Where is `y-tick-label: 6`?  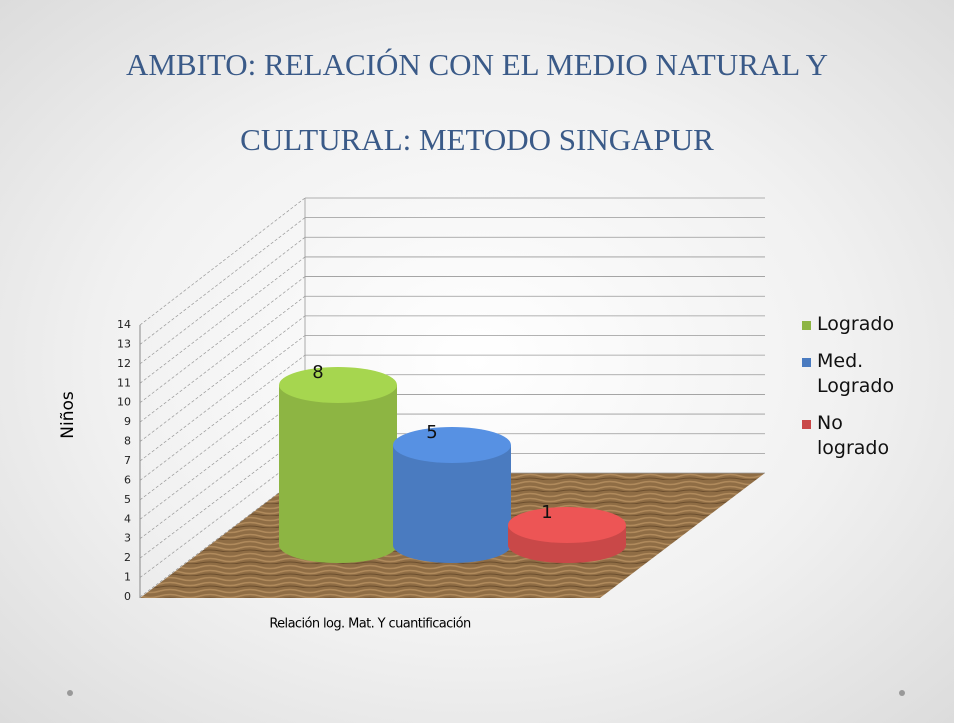
y-tick-label: 6 is located at coordinates (127, 479).